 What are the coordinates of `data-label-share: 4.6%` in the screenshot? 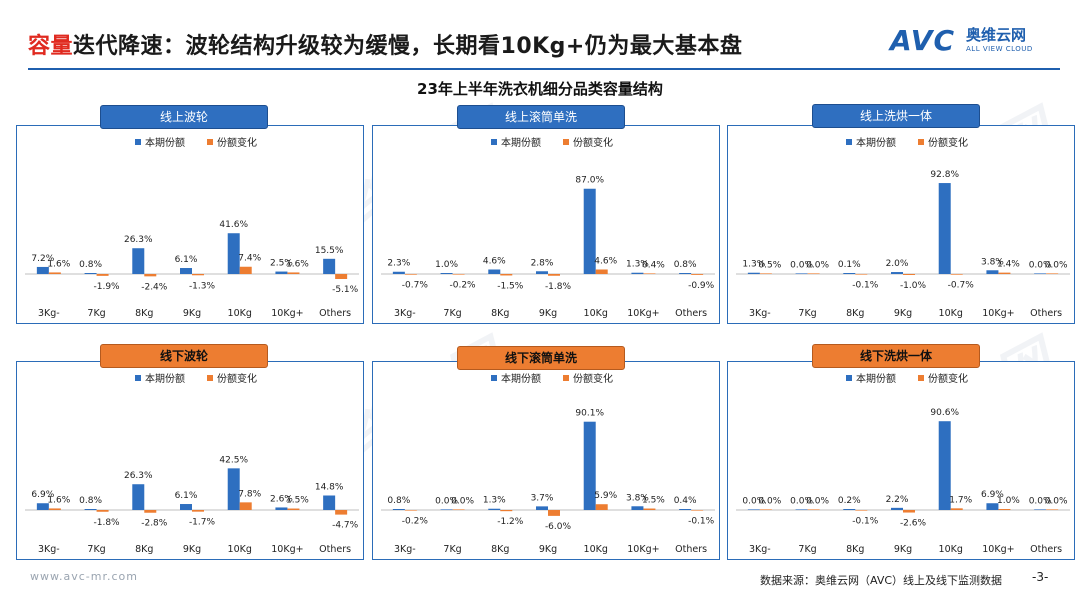 It's located at (494, 261).